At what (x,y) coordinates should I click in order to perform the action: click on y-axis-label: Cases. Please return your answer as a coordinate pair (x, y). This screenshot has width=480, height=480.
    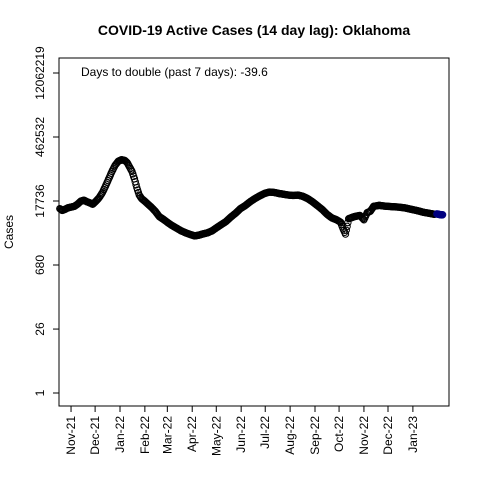
    Looking at the image, I should click on (9, 232).